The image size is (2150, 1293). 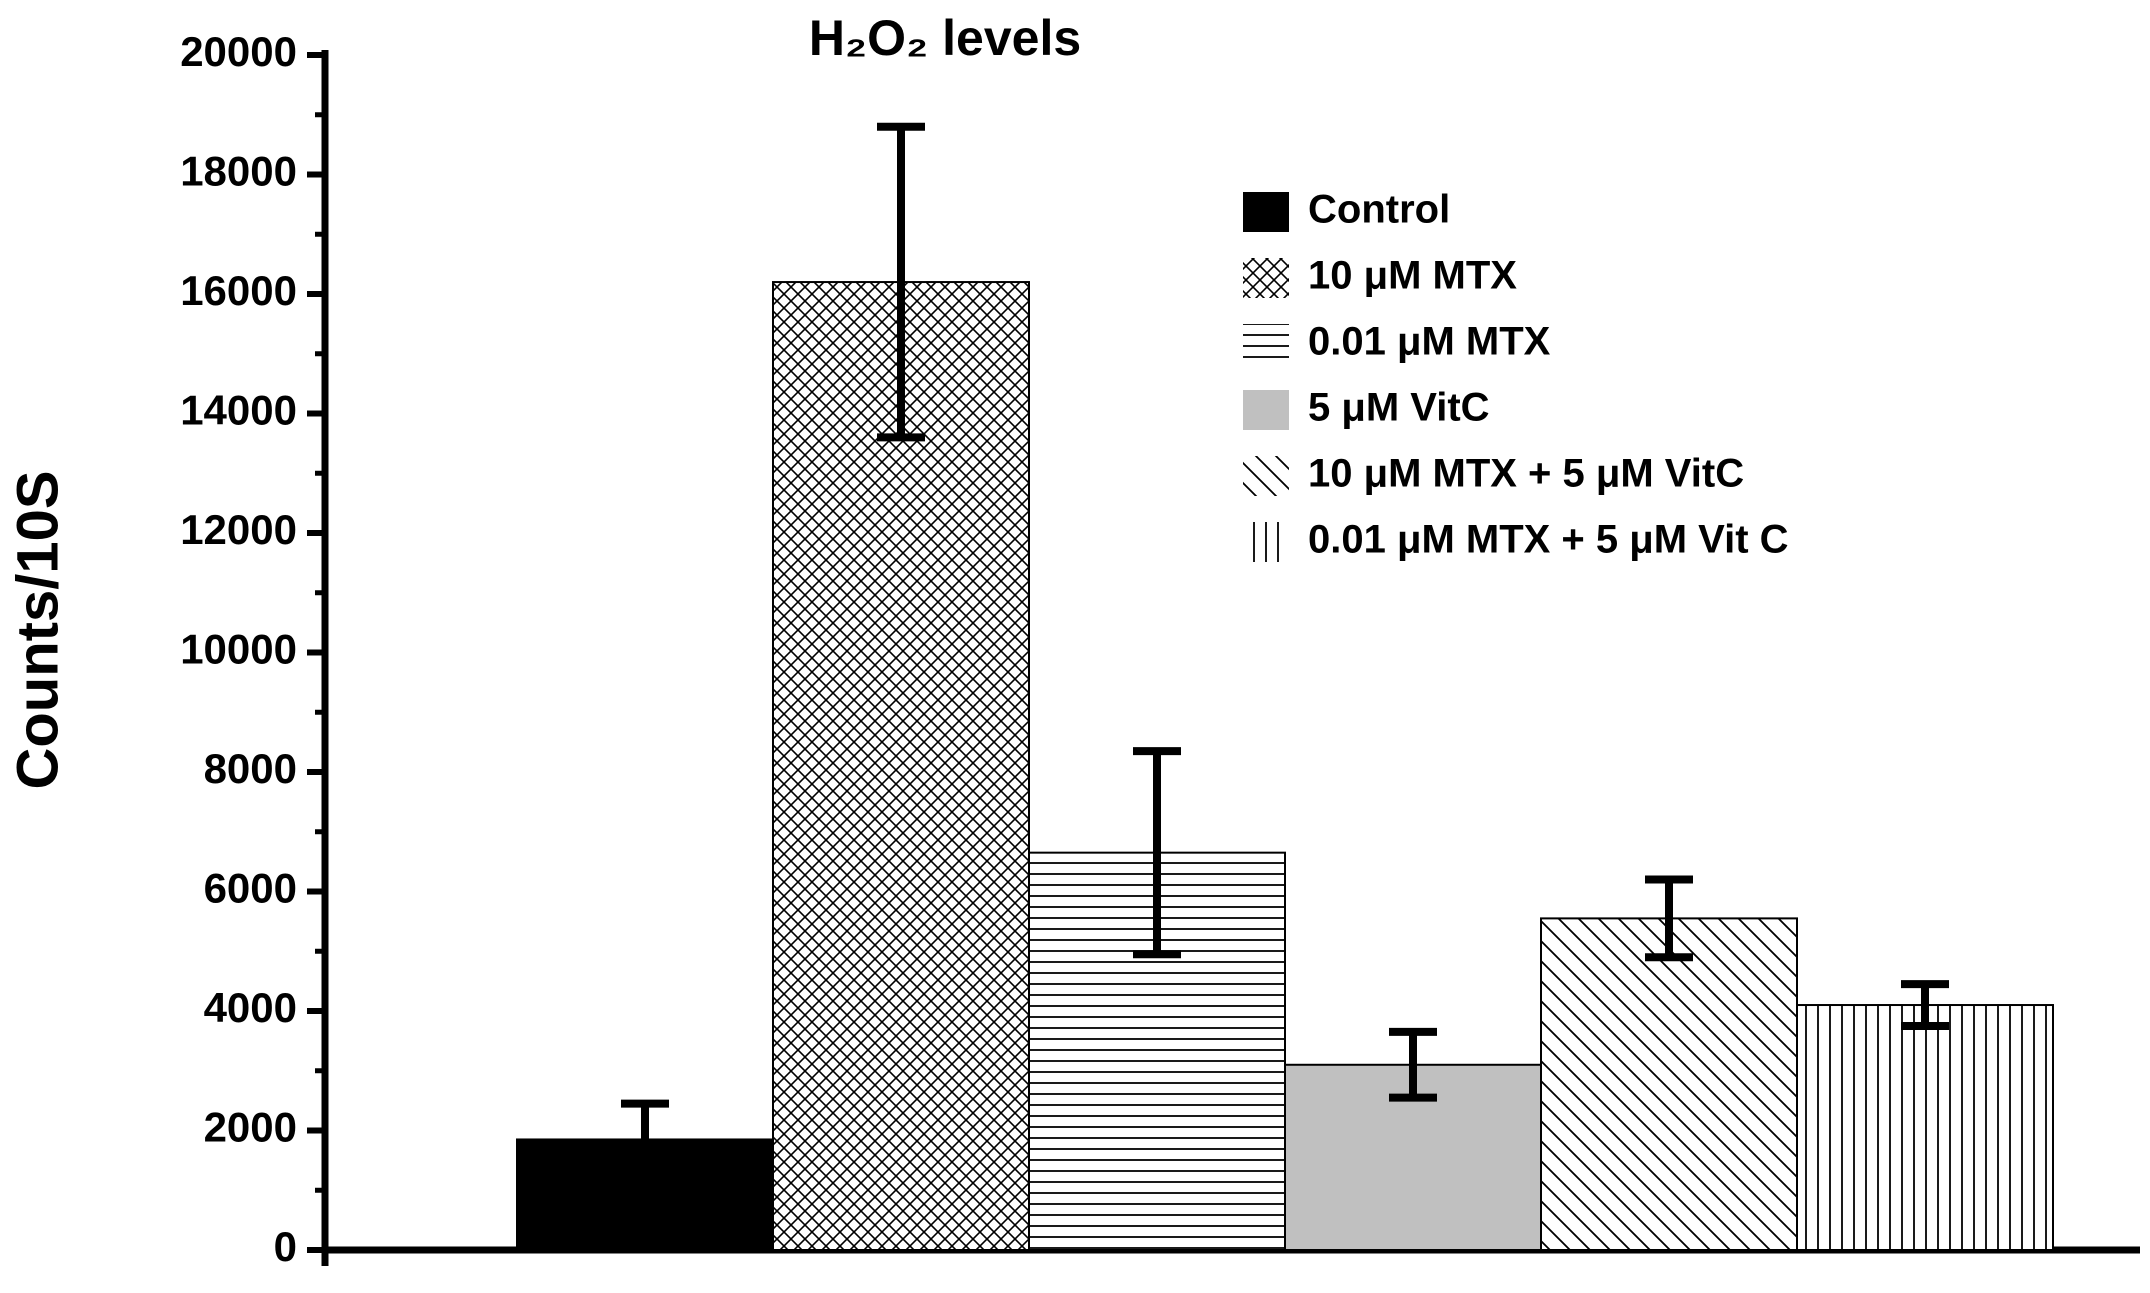 I want to click on legend-label: 5 μM VitC, so click(x=1399, y=408).